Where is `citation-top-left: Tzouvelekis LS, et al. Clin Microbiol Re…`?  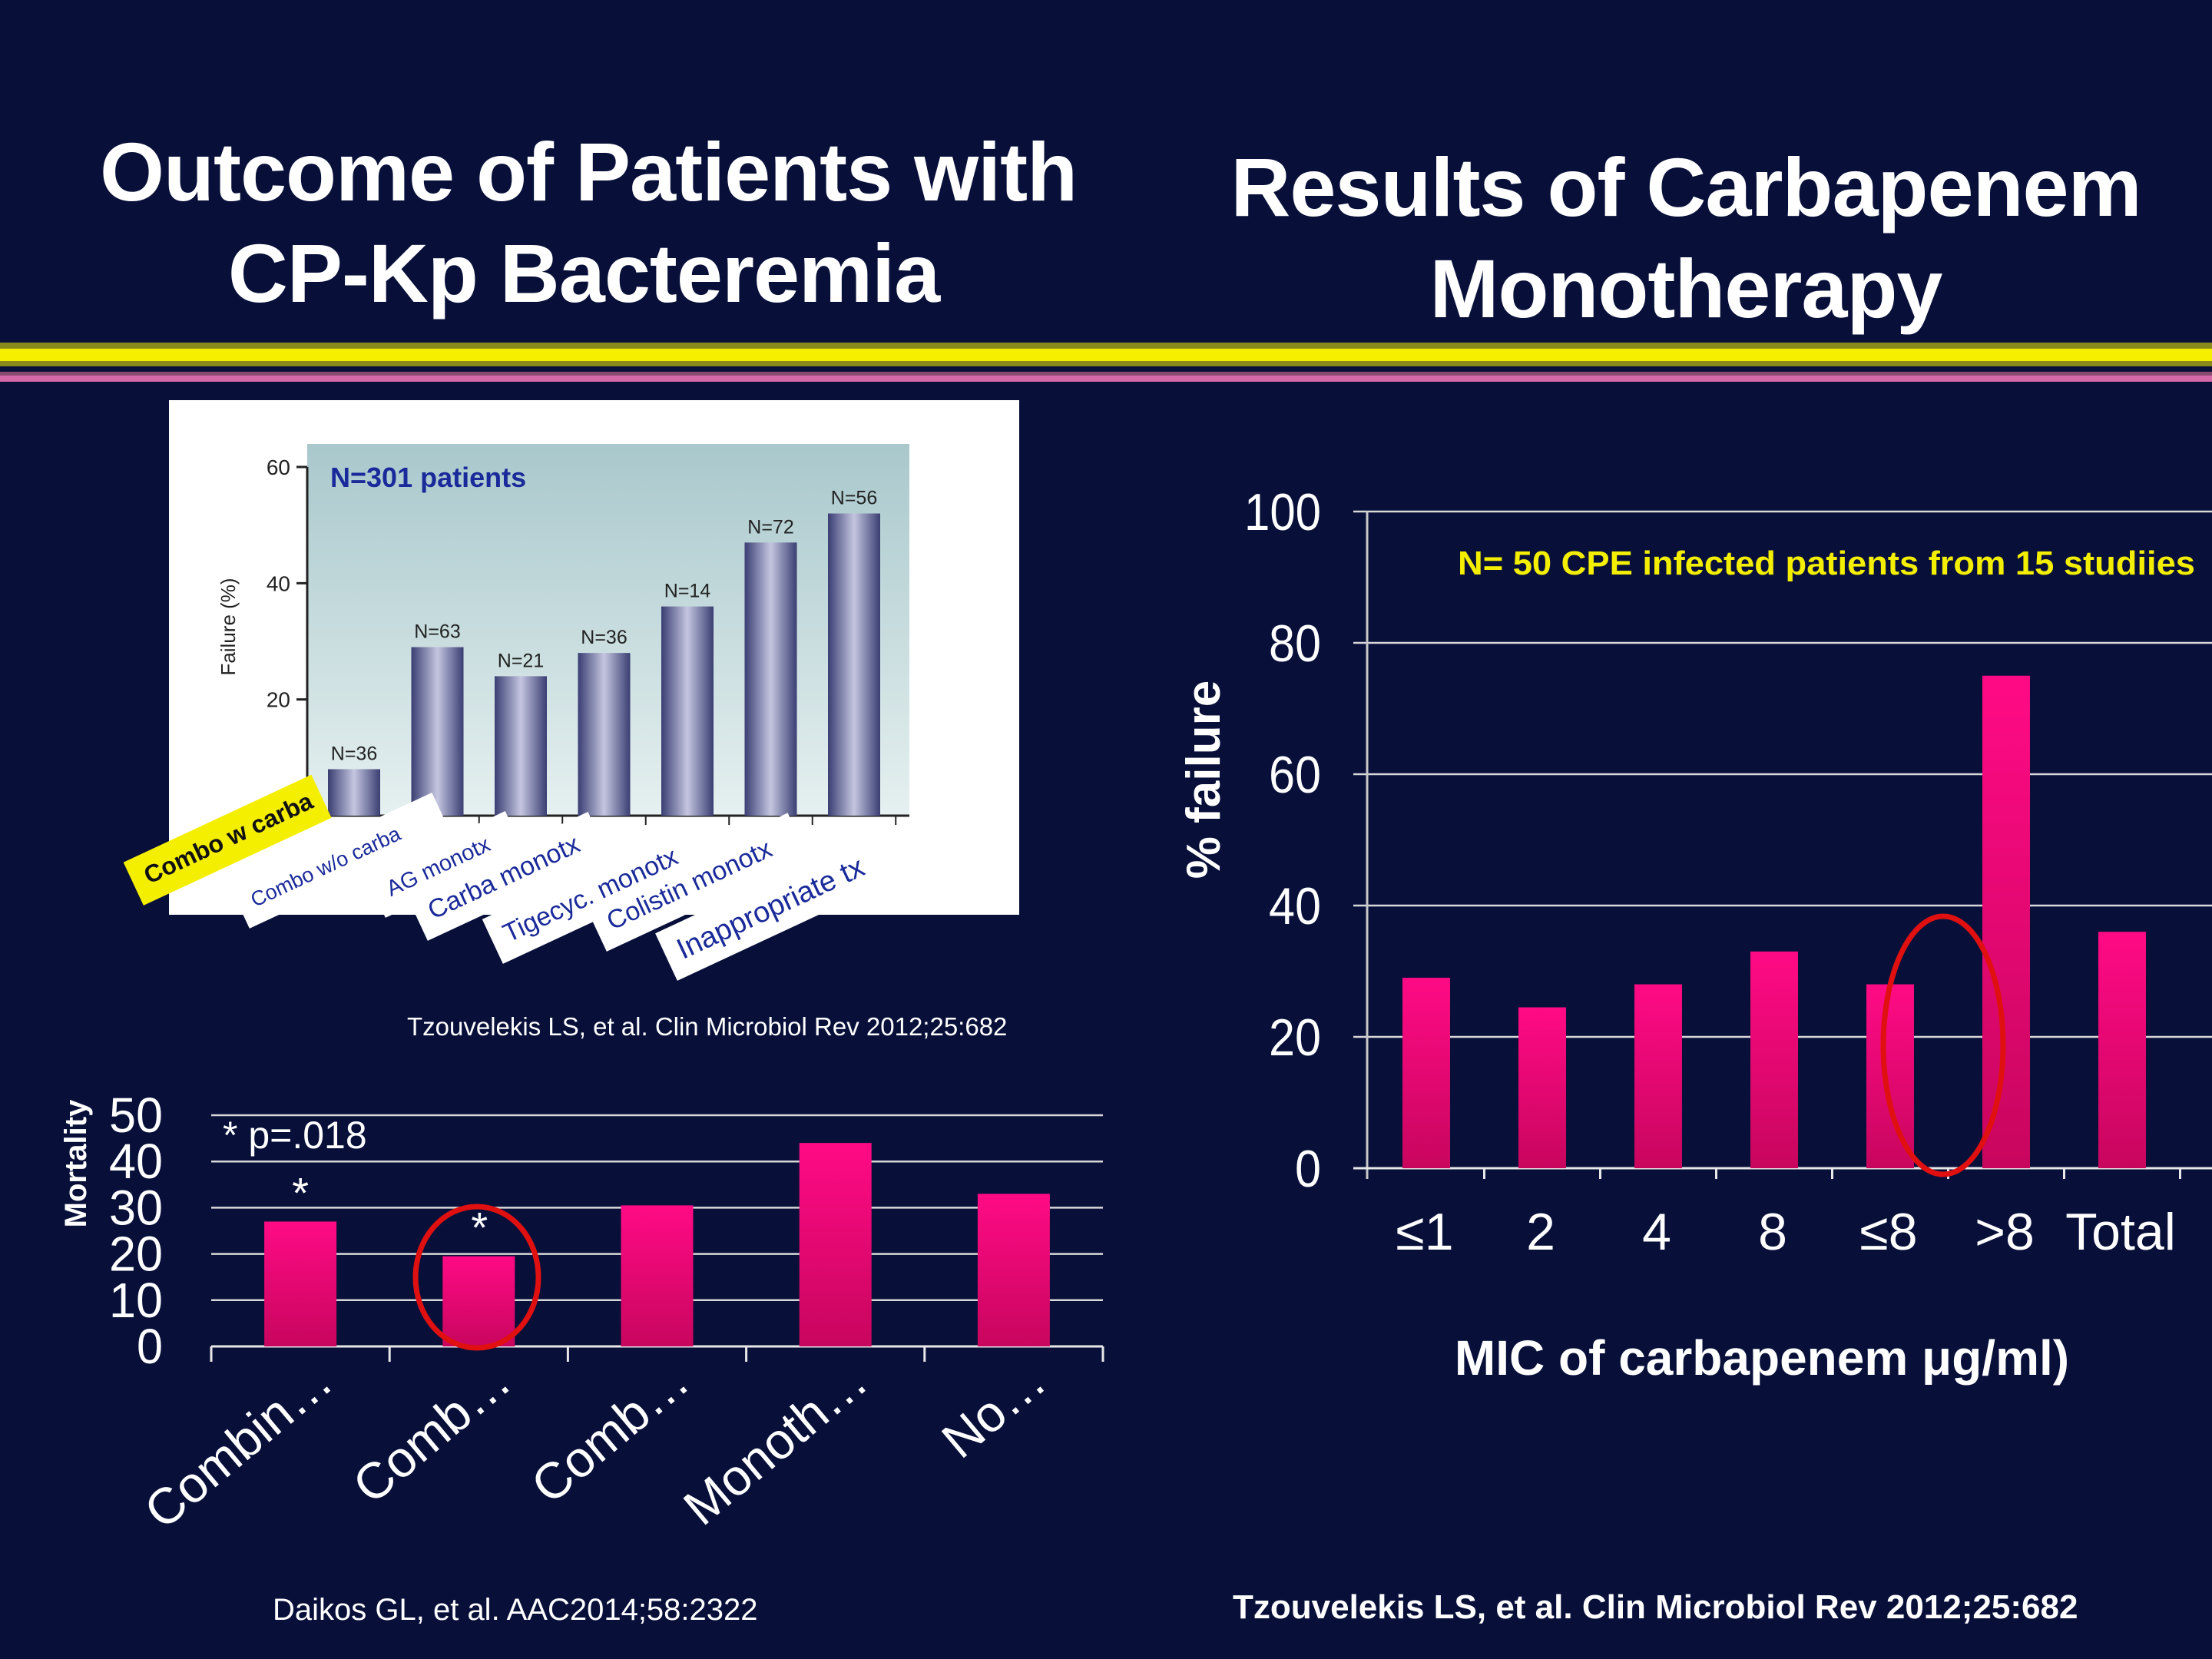 citation-top-left: Tzouvelekis LS, et al. Clin Microbiol Re… is located at coordinates (708, 1026).